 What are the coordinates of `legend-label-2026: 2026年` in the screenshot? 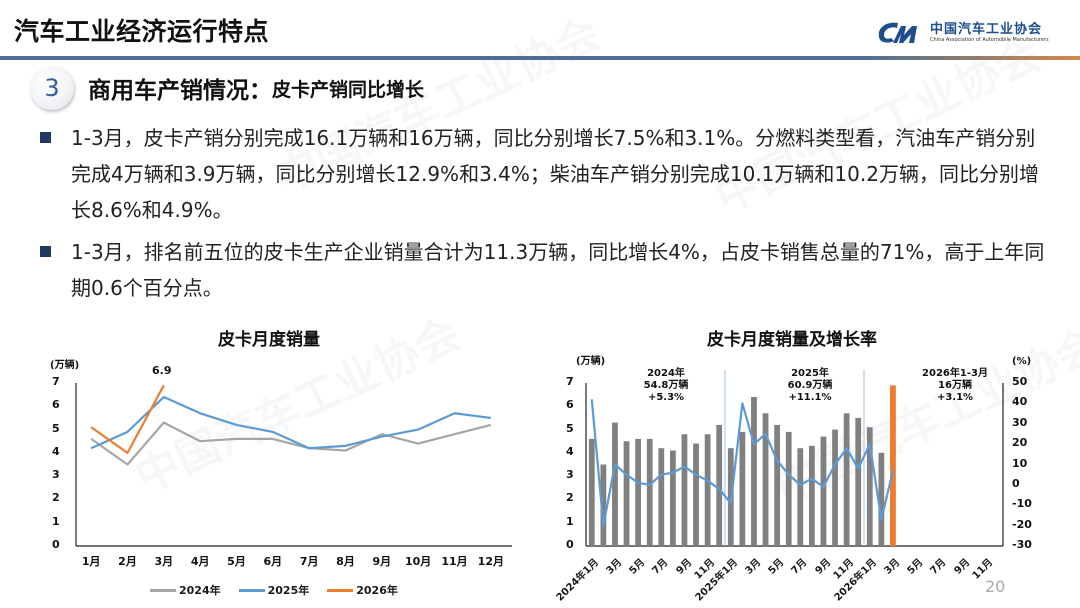 It's located at (377, 590).